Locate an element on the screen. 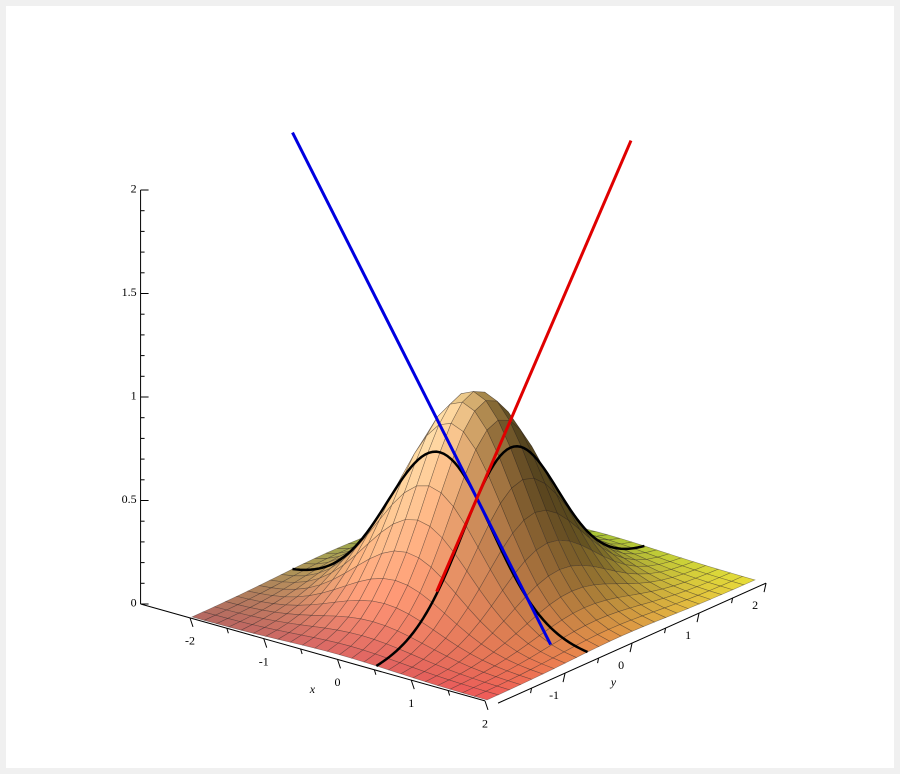 The image size is (900, 774). y-axis-label: y is located at coordinates (613, 682).